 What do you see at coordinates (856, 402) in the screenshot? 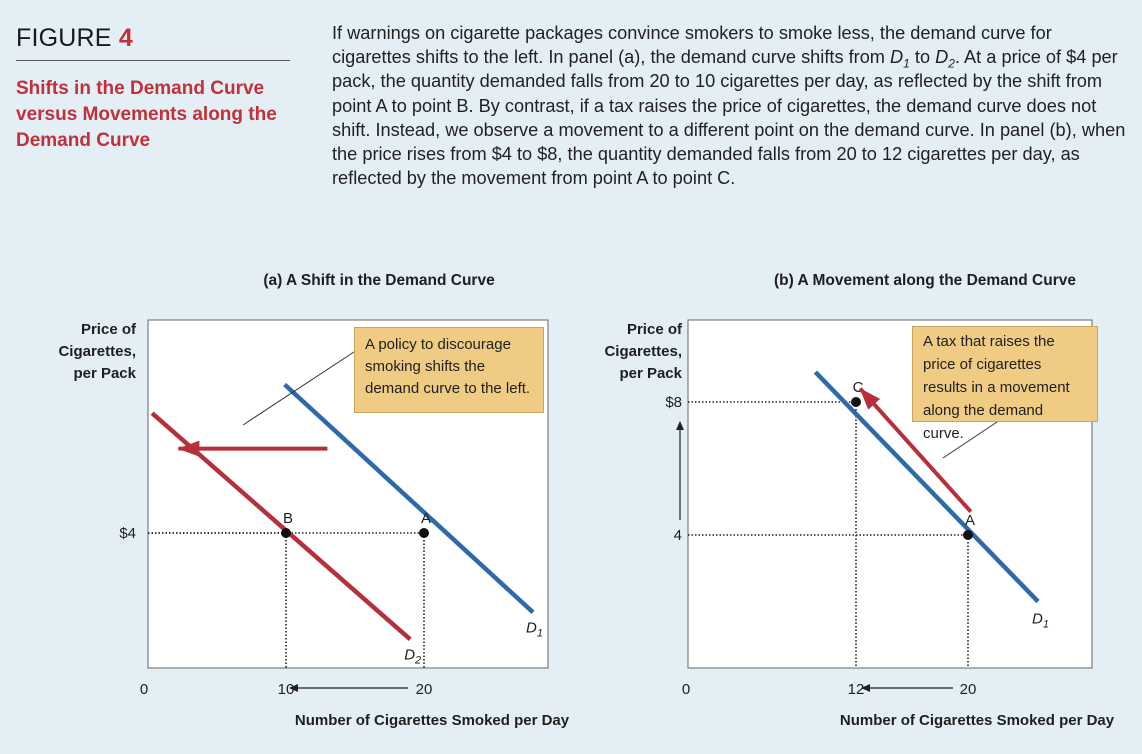
I see `panel-b-point-C` at bounding box center [856, 402].